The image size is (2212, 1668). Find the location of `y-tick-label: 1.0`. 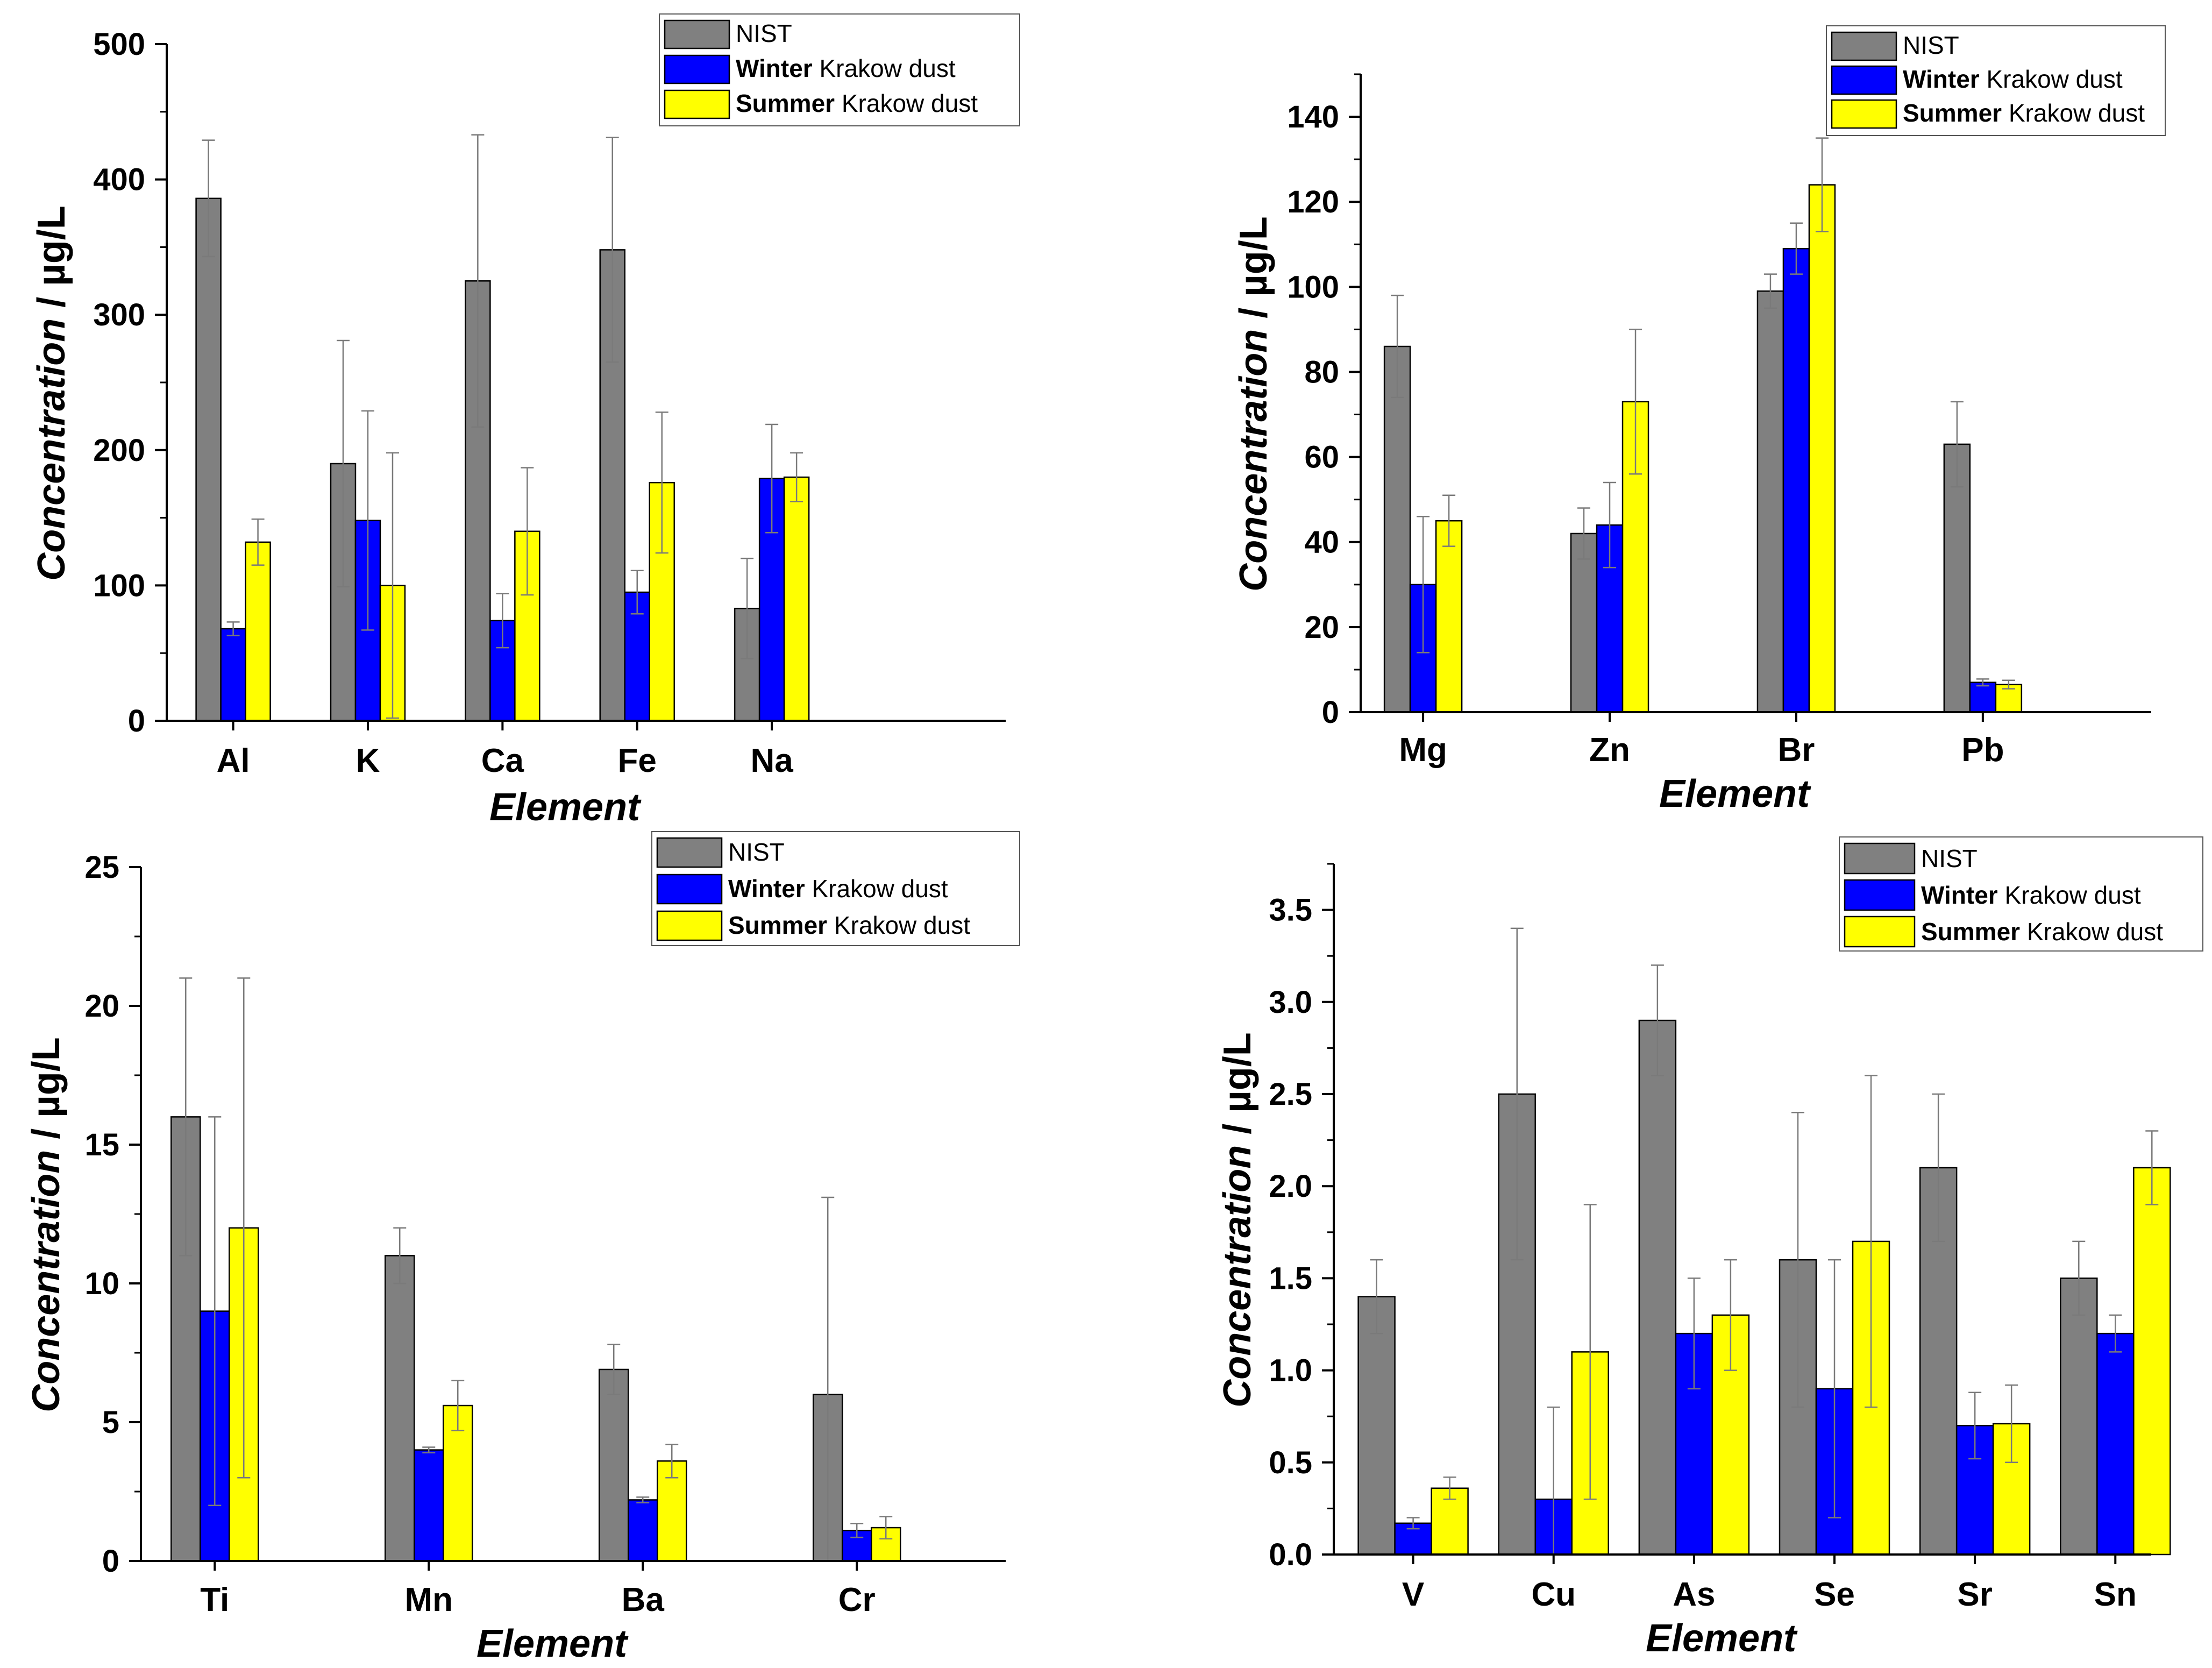

y-tick-label: 1.0 is located at coordinates (1291, 1371).